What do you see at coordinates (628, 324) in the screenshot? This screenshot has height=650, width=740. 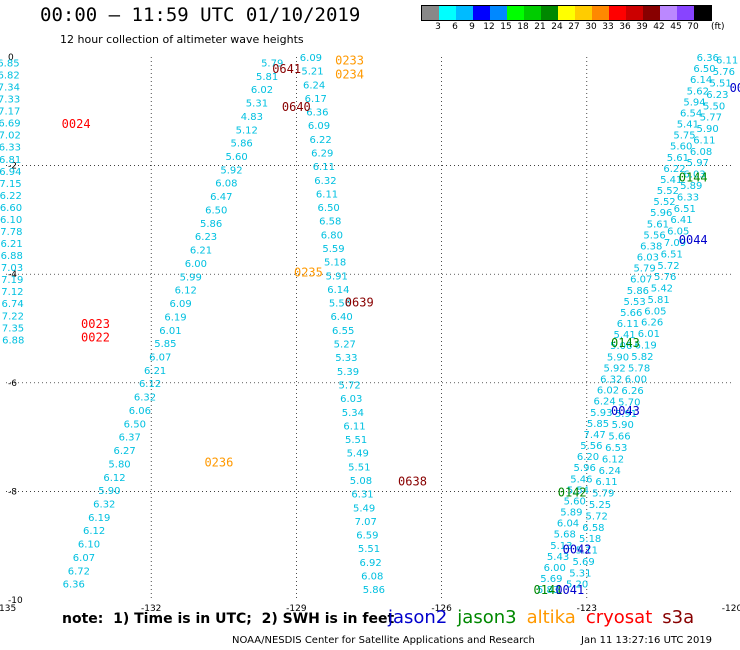 I see `wave-height-value: 6.11` at bounding box center [628, 324].